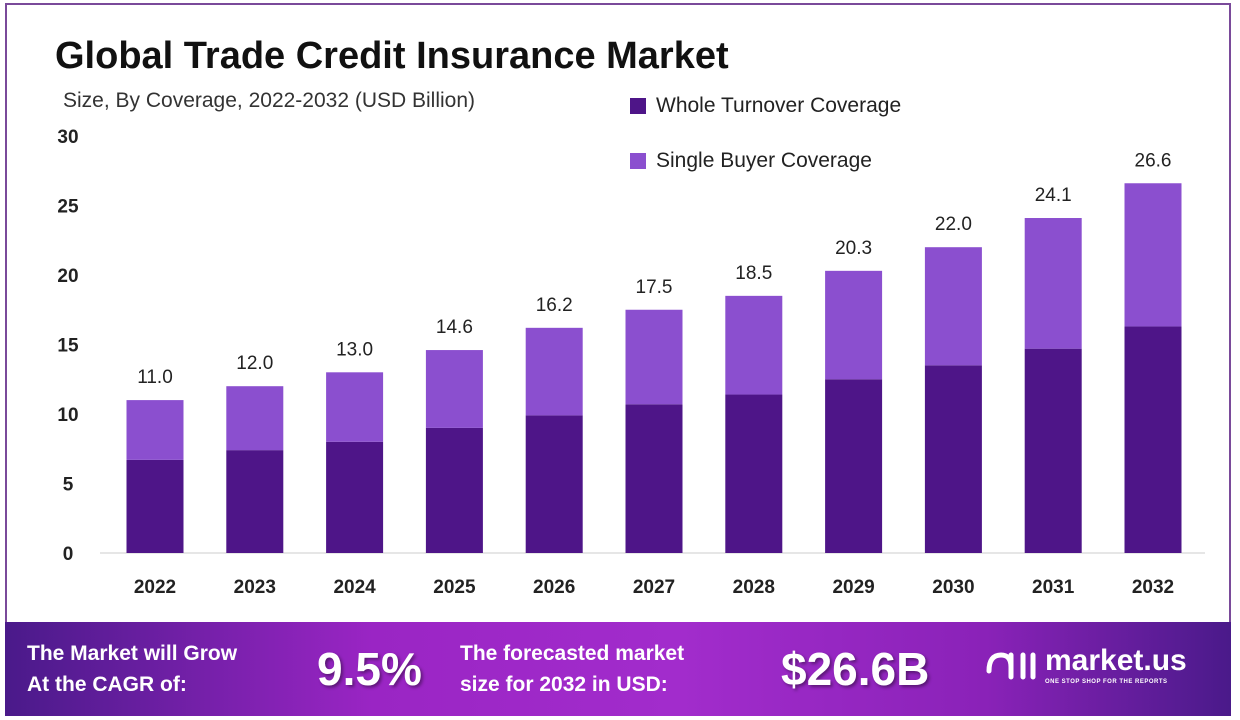 This screenshot has height=720, width=1240. Describe the element at coordinates (392, 56) in the screenshot. I see `chart-title: Global Trade Credit Insurance Market` at that location.